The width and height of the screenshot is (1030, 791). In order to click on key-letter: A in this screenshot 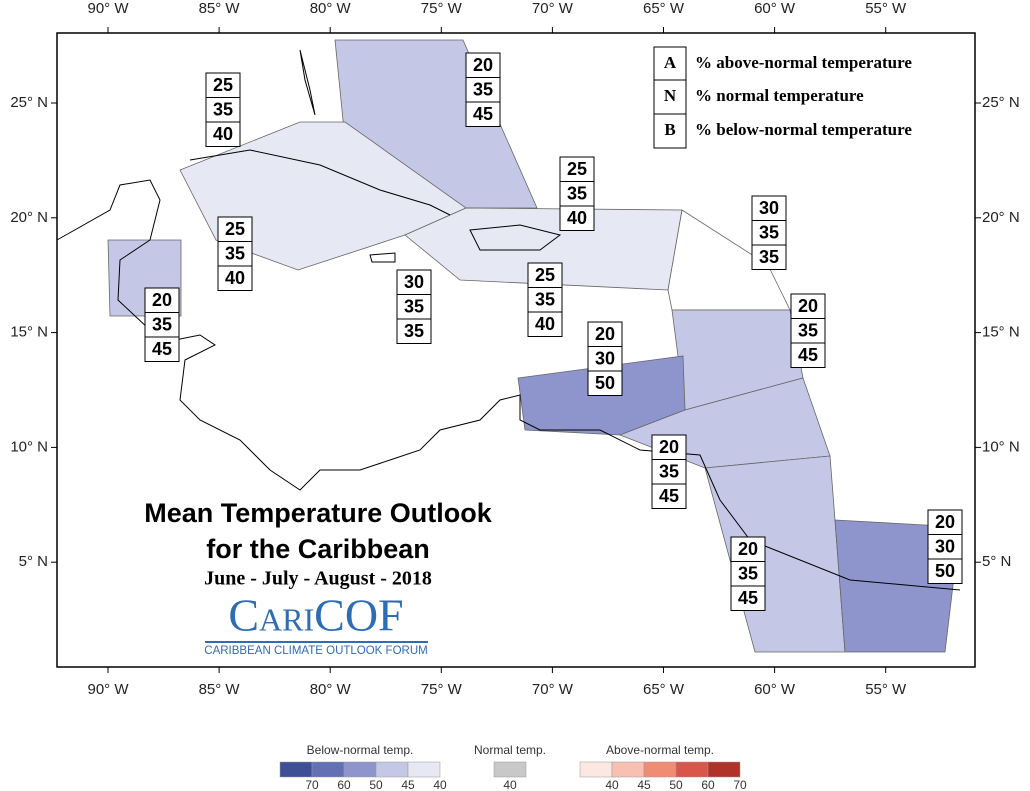, I will do `click(670, 62)`.